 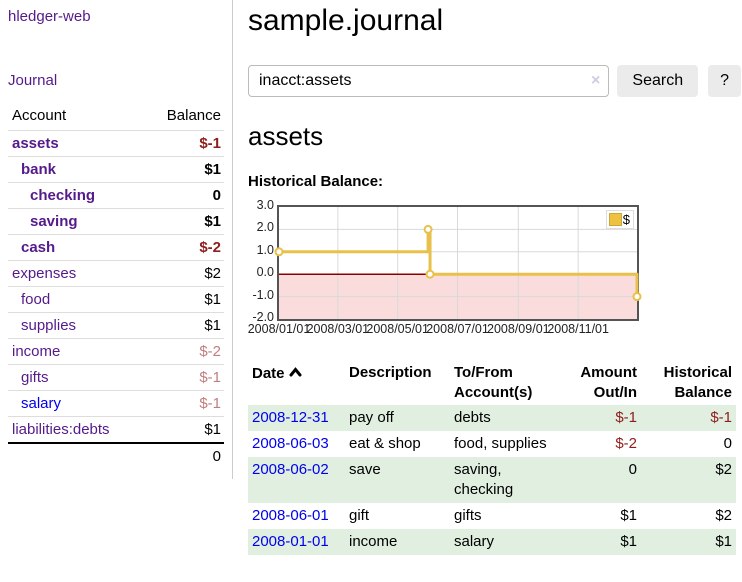 I want to click on y-axis-tick-label: 3.0, so click(x=265, y=205).